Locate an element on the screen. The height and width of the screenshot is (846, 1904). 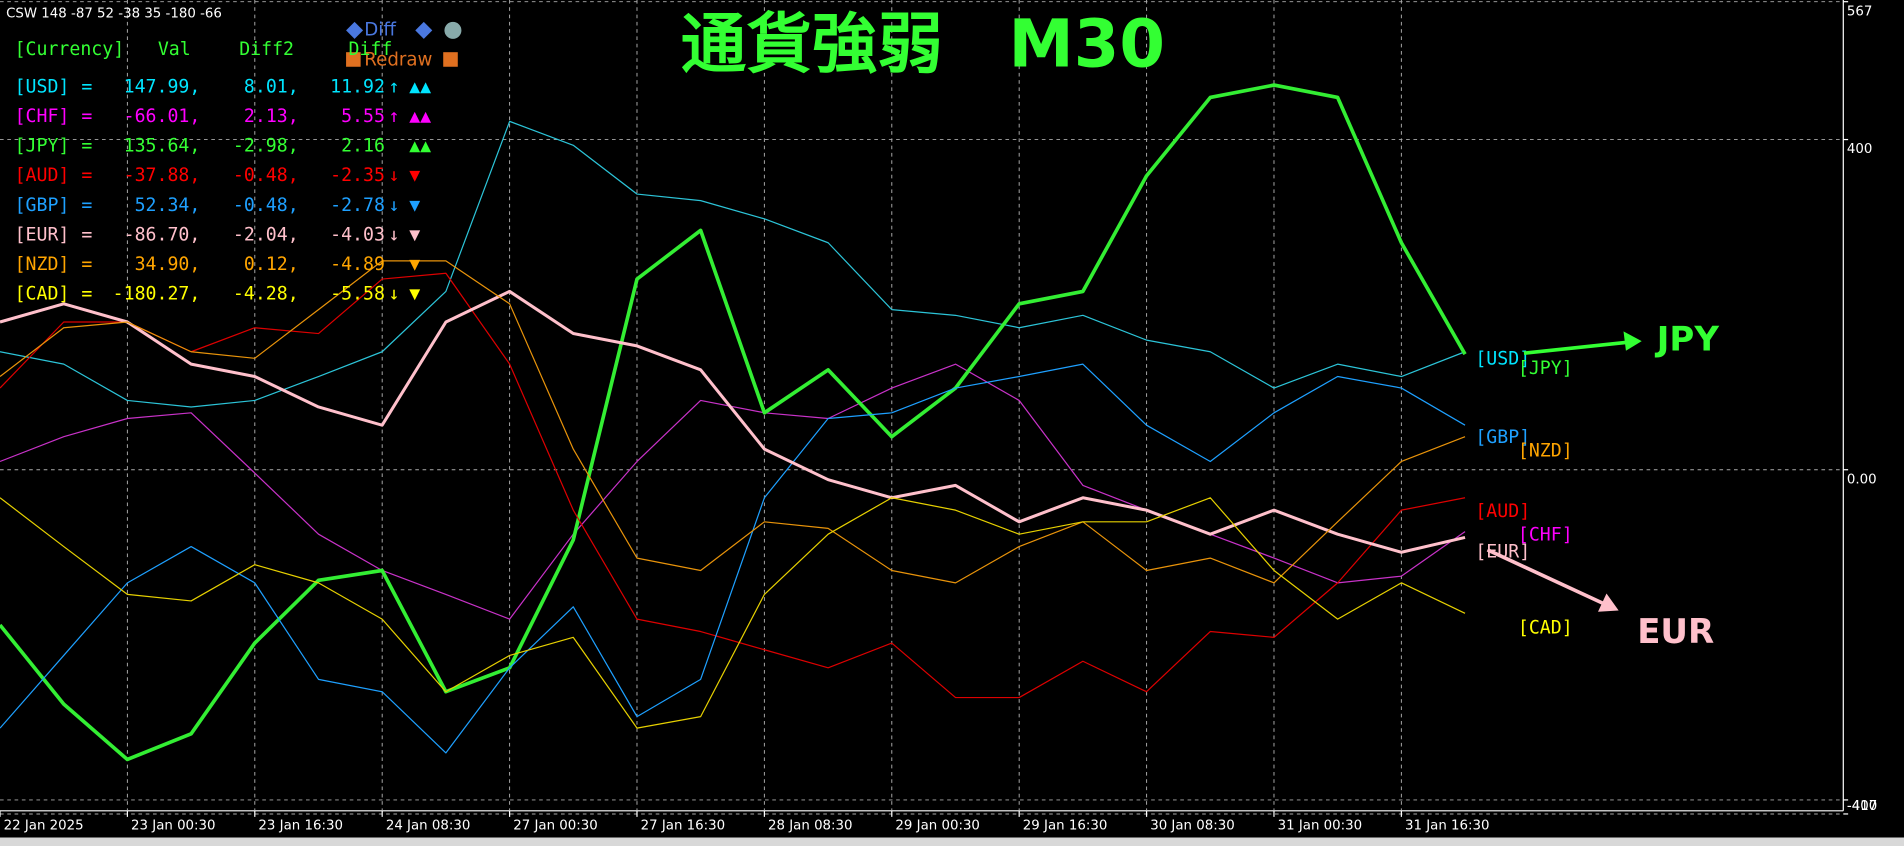
toggle-icon is located at coordinates (453, 30).